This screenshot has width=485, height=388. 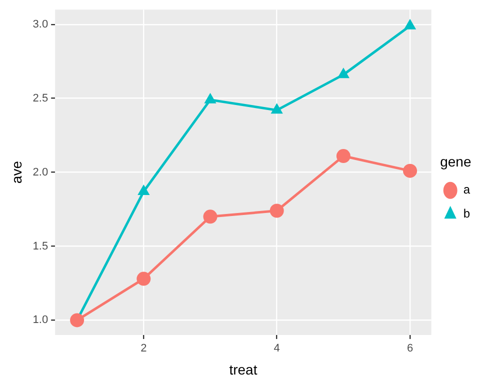 What do you see at coordinates (277, 348) in the screenshot?
I see `x-tick-label: 4` at bounding box center [277, 348].